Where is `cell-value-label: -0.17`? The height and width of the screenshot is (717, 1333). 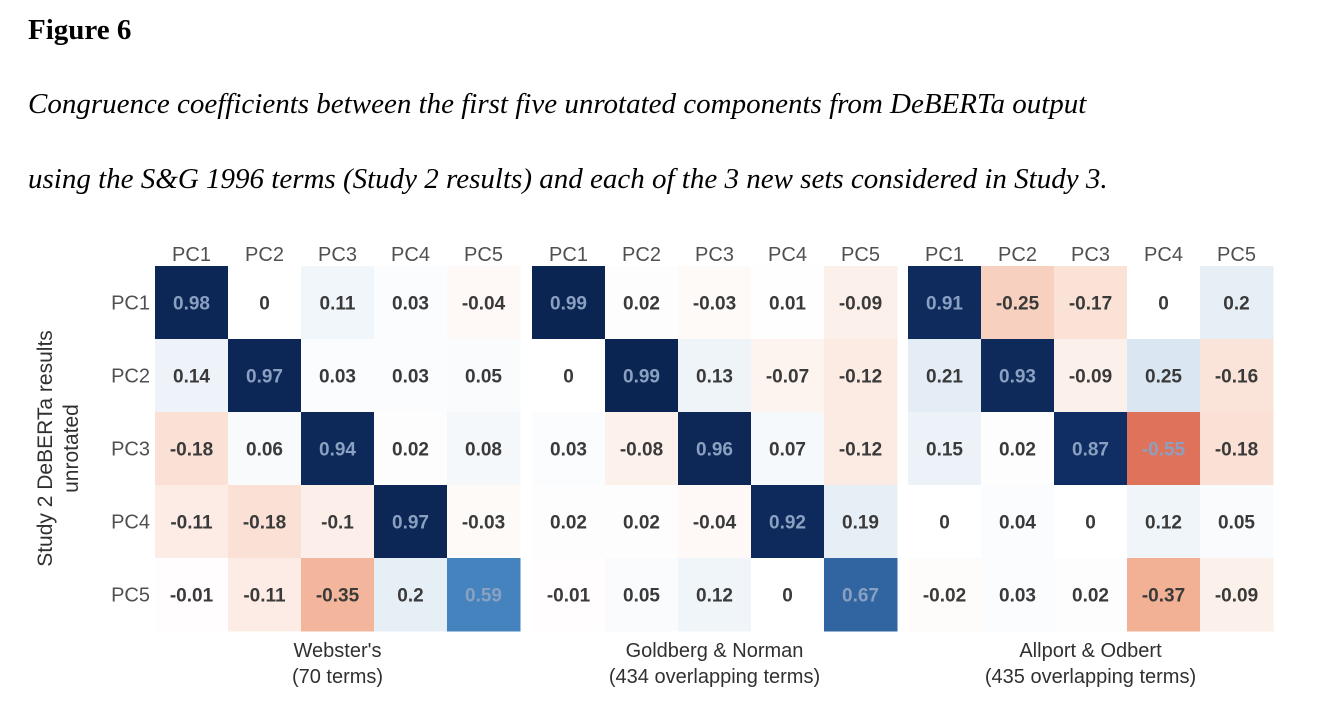
cell-value-label: -0.17 is located at coordinates (1090, 304).